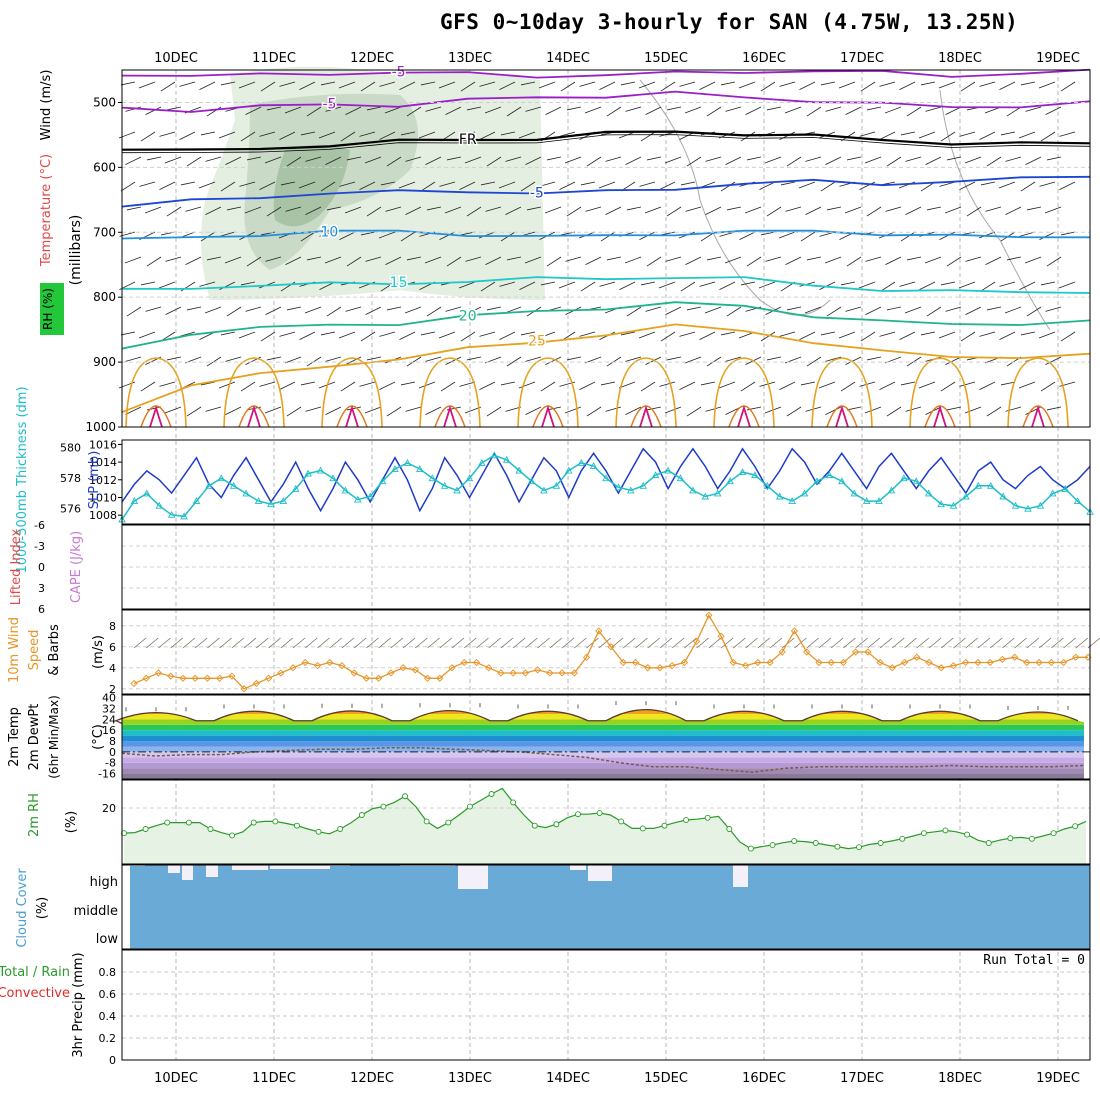  What do you see at coordinates (103, 515) in the screenshot?
I see `slp-tick-label: 1008` at bounding box center [103, 515].